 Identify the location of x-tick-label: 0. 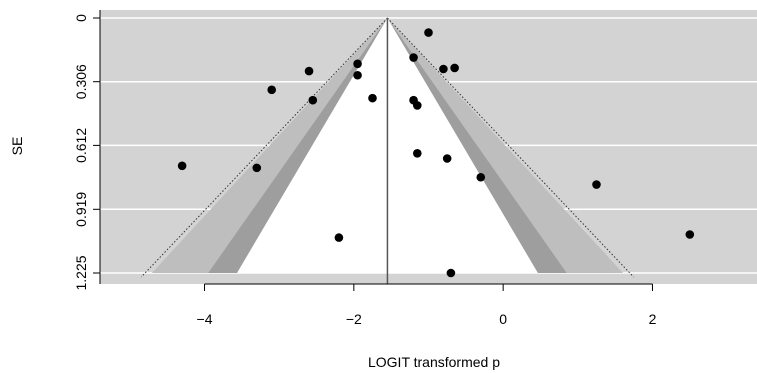
(503, 319).